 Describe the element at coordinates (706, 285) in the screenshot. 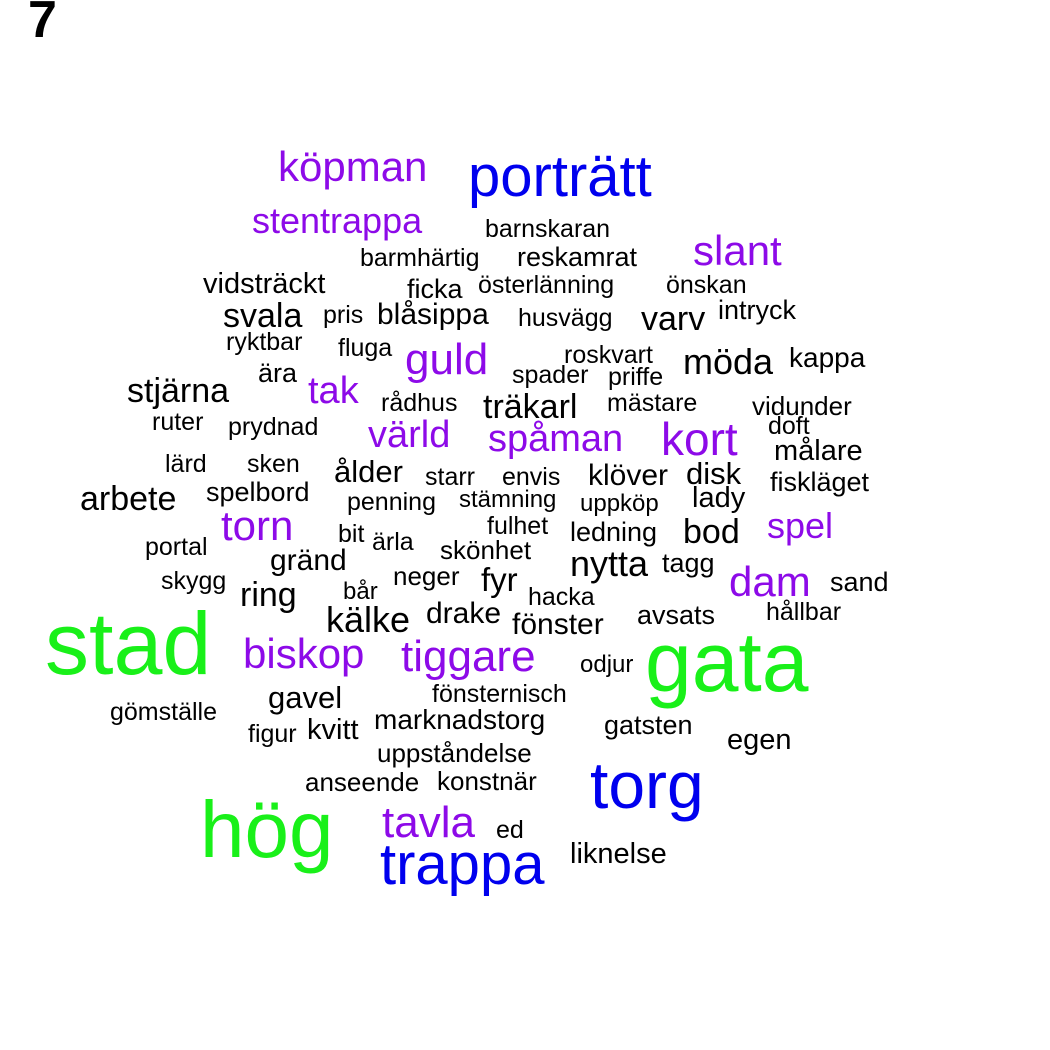

I see `word-onskan: önskan` at that location.